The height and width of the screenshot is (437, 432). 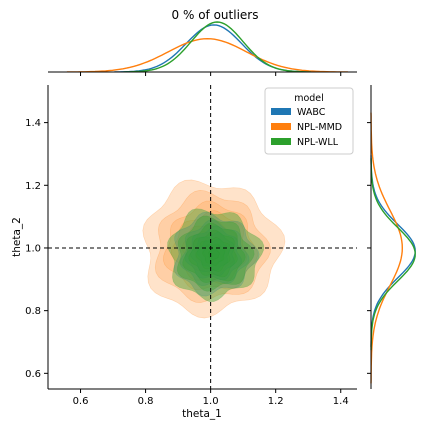 What do you see at coordinates (319, 127) in the screenshot?
I see `legend-label-npl-mmd: NPL-MMD` at bounding box center [319, 127].